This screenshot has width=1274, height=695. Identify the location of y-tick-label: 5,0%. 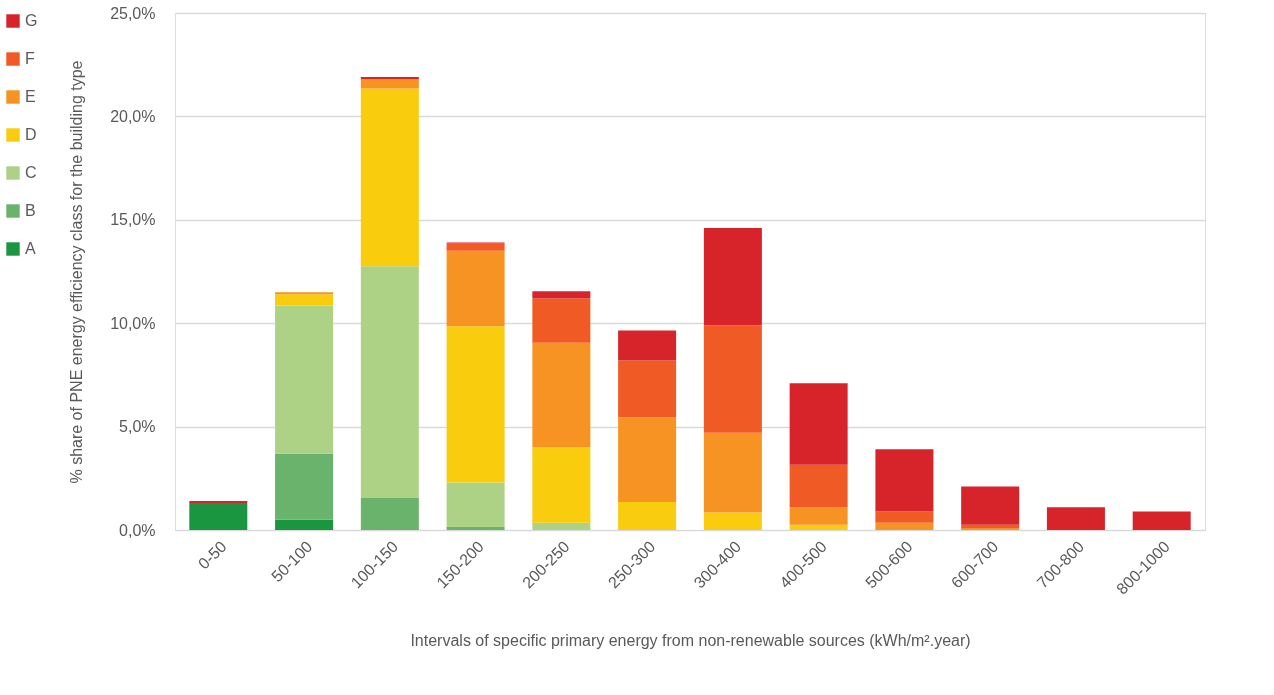
(137, 427).